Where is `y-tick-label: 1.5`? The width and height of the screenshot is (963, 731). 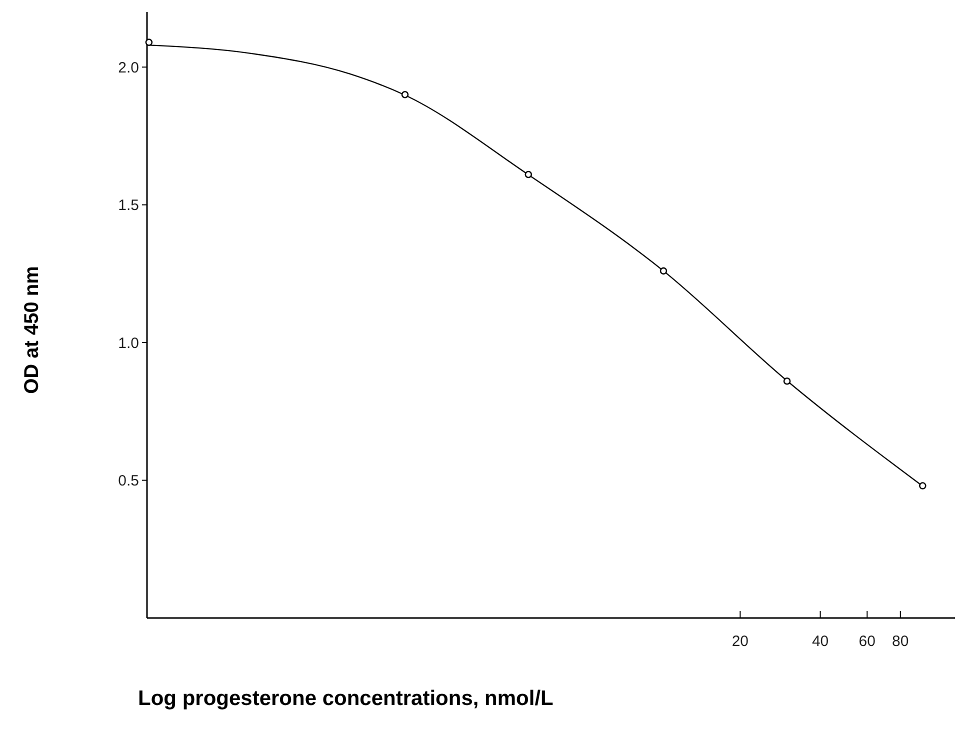 y-tick-label: 1.5 is located at coordinates (128, 205).